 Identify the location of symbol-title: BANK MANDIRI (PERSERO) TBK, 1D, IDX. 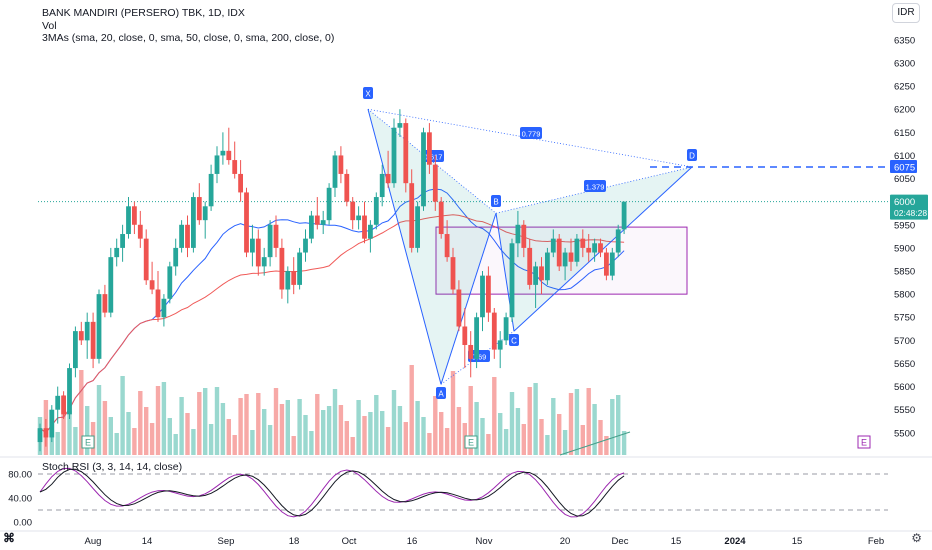
(143, 13).